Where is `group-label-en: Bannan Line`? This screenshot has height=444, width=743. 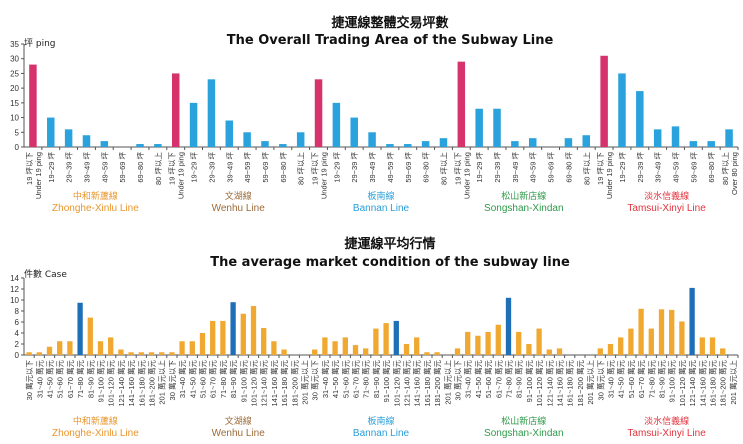 group-label-en: Bannan Line is located at coordinates (381, 208).